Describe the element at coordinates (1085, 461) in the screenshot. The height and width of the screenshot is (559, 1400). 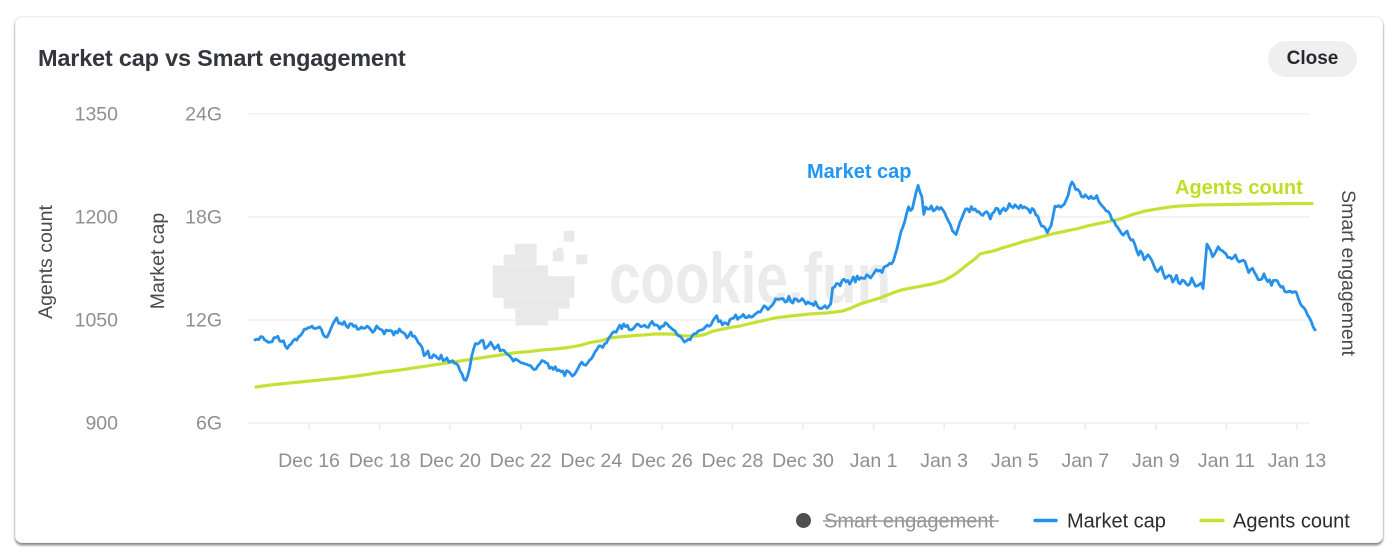
I see `svg-text: Jan 7` at that location.